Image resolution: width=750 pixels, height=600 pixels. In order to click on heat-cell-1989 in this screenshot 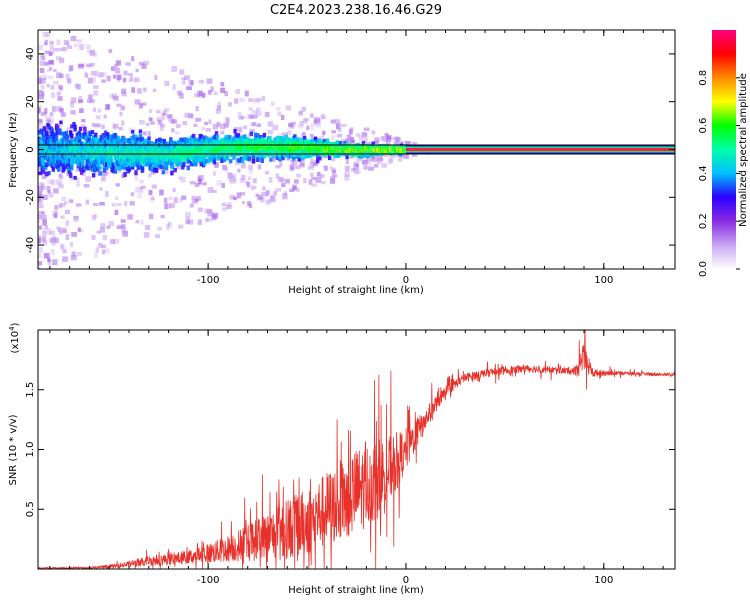, I will do `click(142, 139)`.